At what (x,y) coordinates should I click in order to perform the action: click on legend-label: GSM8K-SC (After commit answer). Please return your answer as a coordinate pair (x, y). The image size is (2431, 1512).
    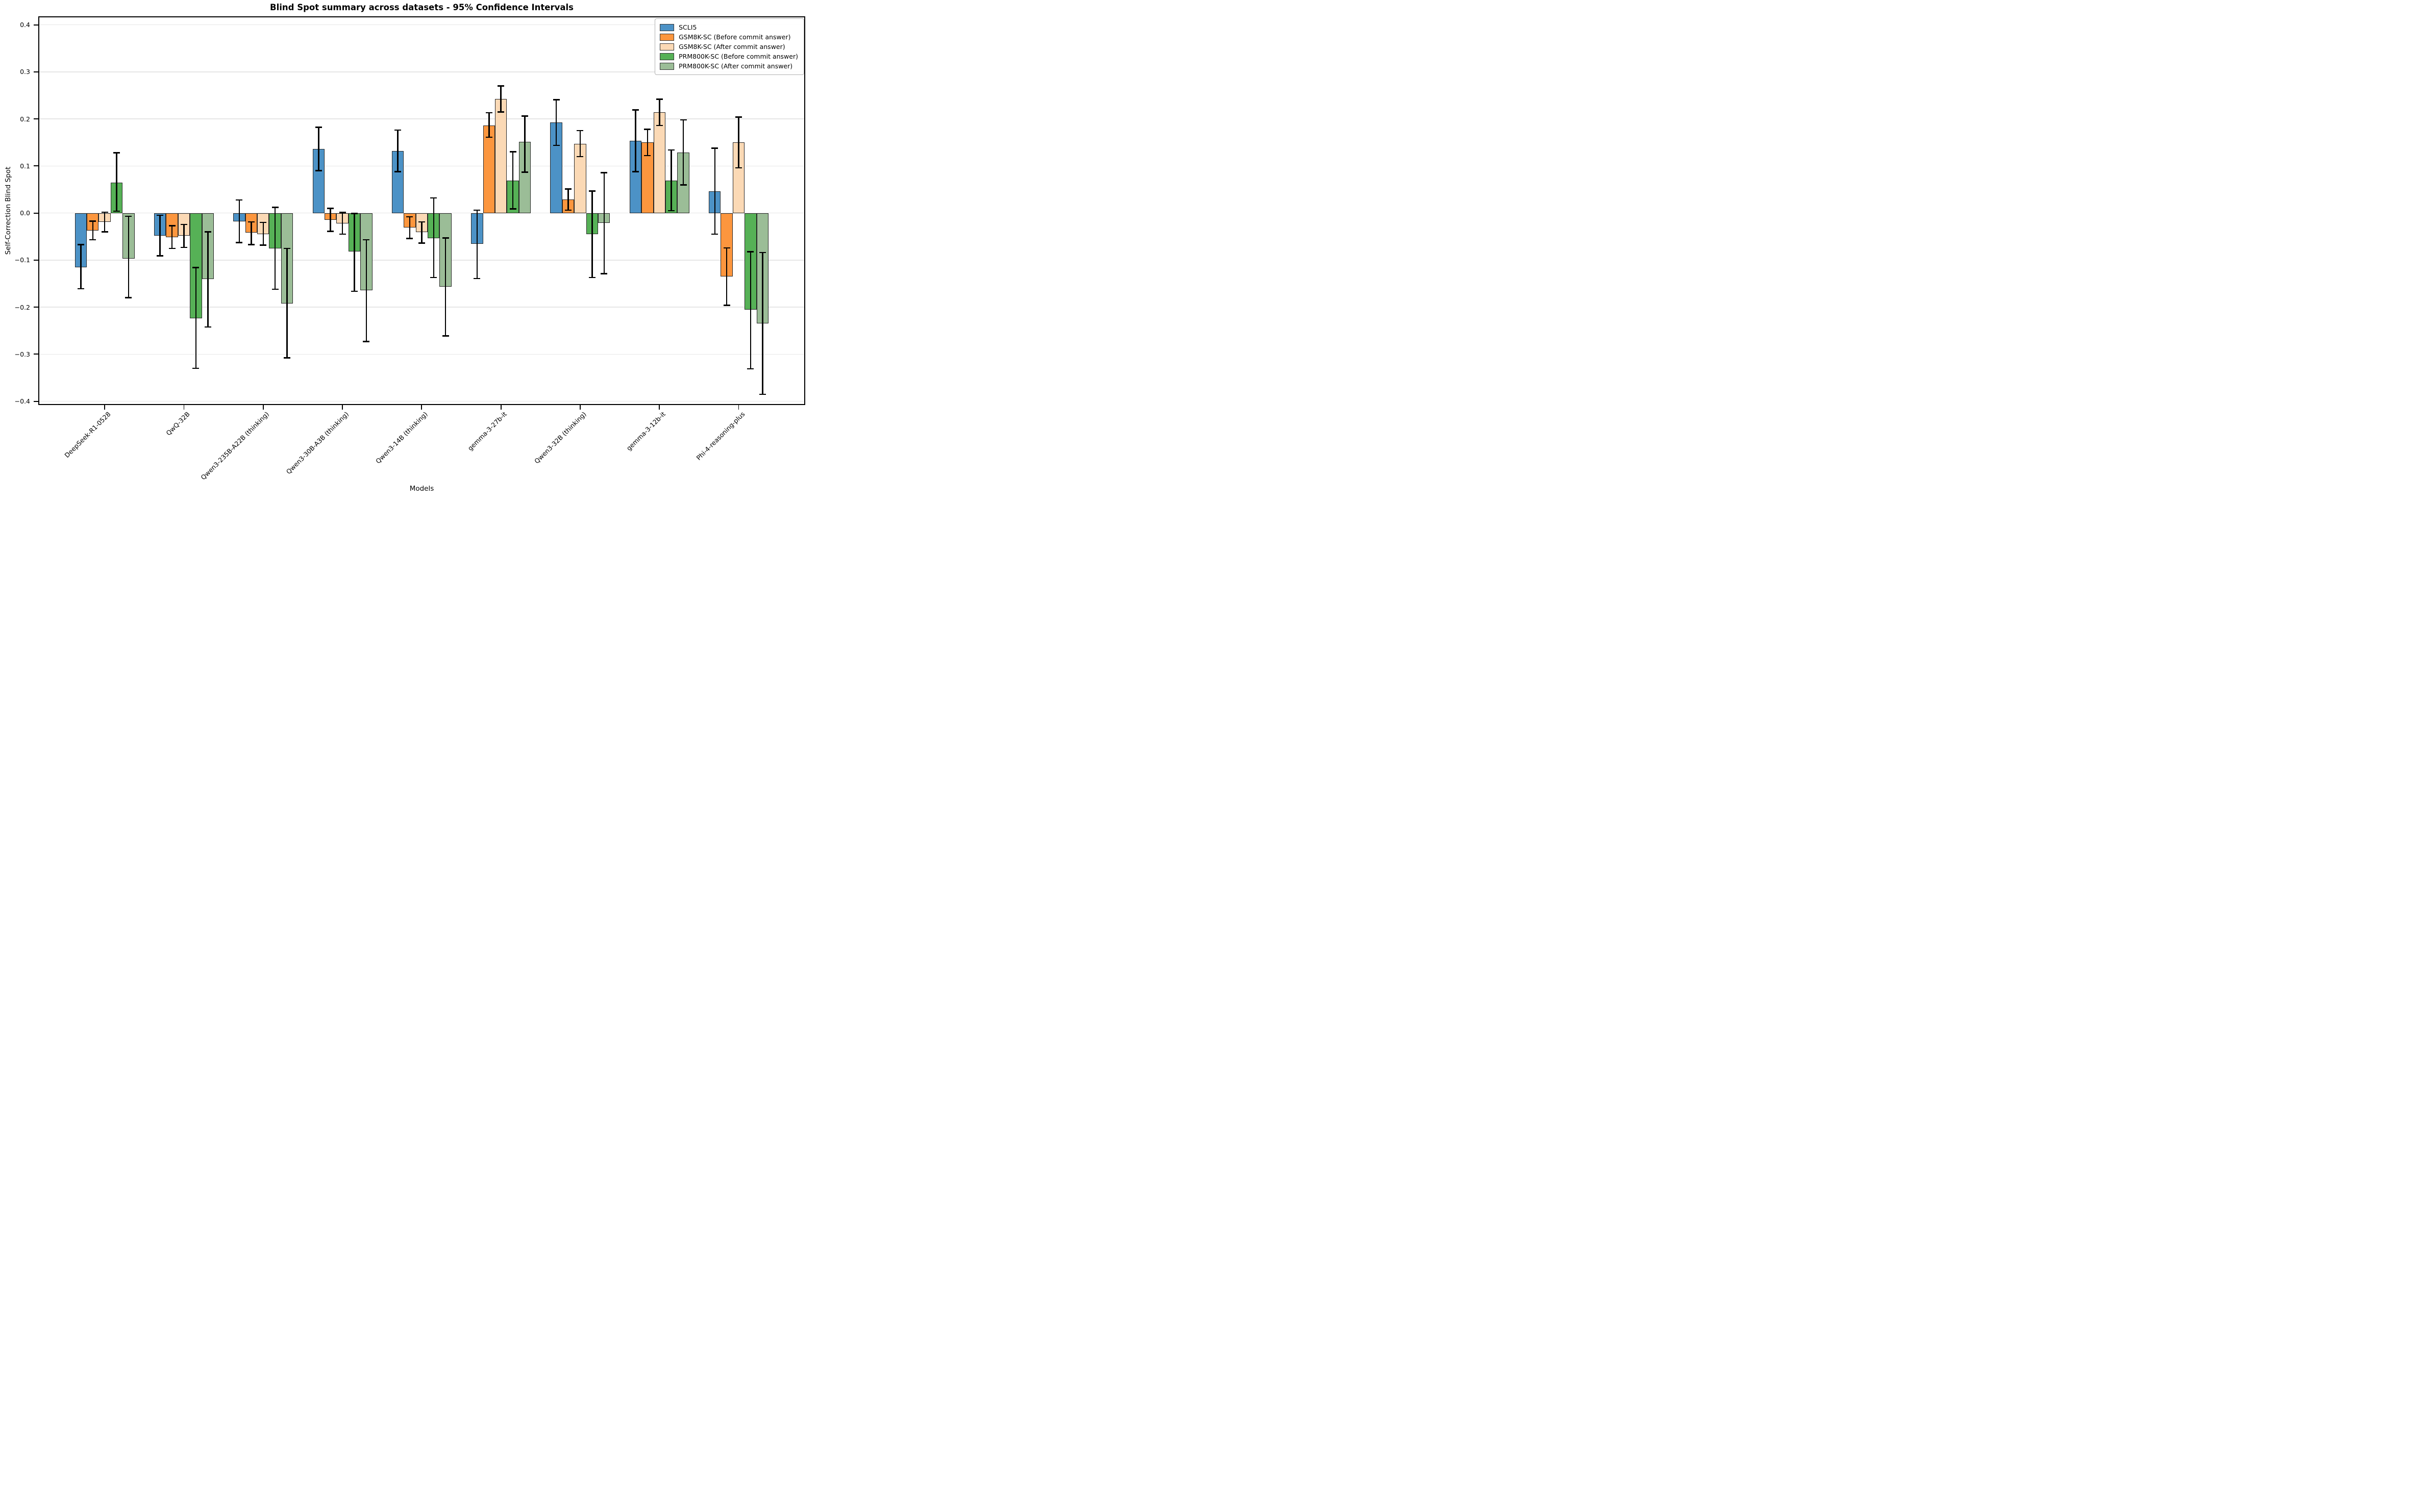
    Looking at the image, I should click on (732, 47).